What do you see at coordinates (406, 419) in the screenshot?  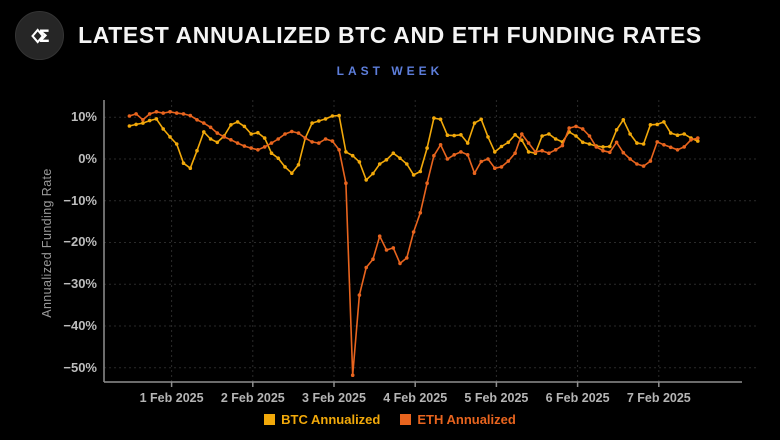 I see `eth-legend-swatch` at bounding box center [406, 419].